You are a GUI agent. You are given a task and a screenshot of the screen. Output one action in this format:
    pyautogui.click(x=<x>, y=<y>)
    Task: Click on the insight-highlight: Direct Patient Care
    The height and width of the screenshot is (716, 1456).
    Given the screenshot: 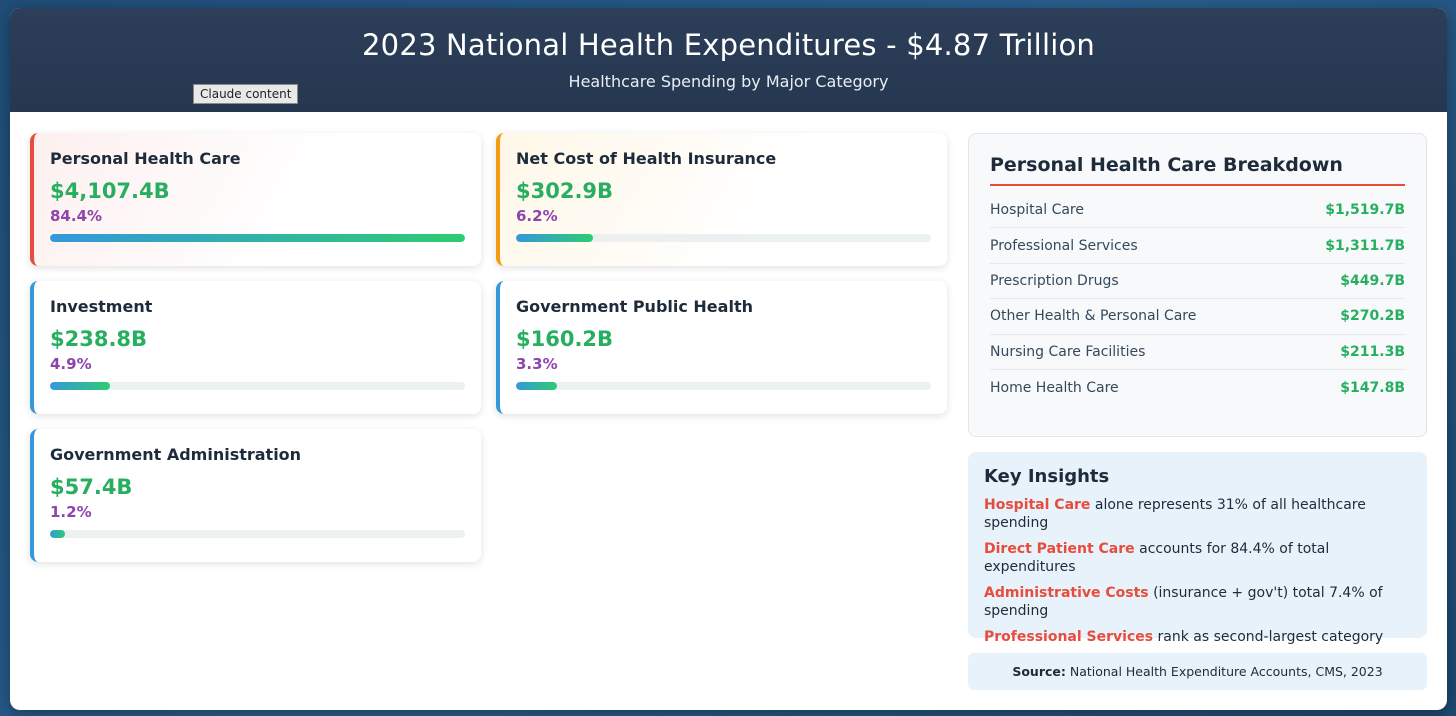 What is the action you would take?
    pyautogui.click(x=1059, y=549)
    